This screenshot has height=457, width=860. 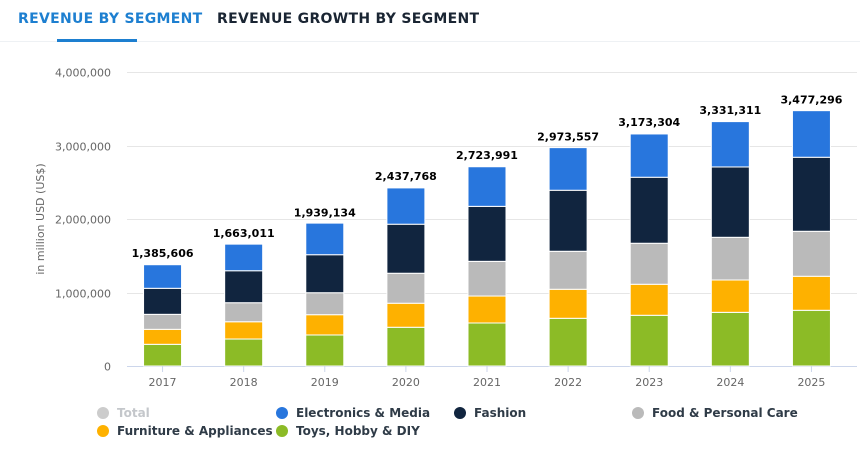 What do you see at coordinates (163, 355) in the screenshot?
I see `bar-segment-toys-hobby-diy-2017` at bounding box center [163, 355].